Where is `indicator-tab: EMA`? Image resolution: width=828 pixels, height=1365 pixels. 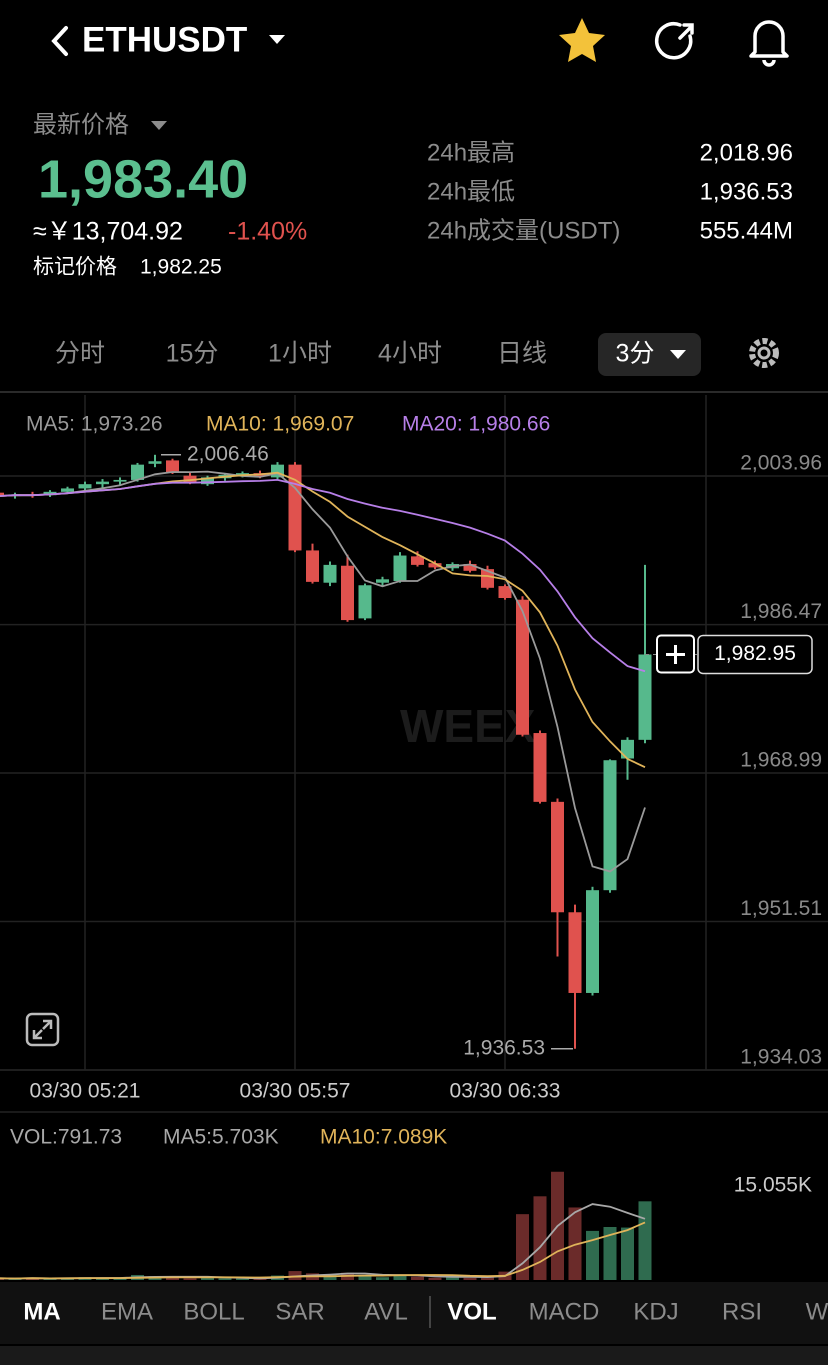 indicator-tab: EMA is located at coordinates (127, 1311).